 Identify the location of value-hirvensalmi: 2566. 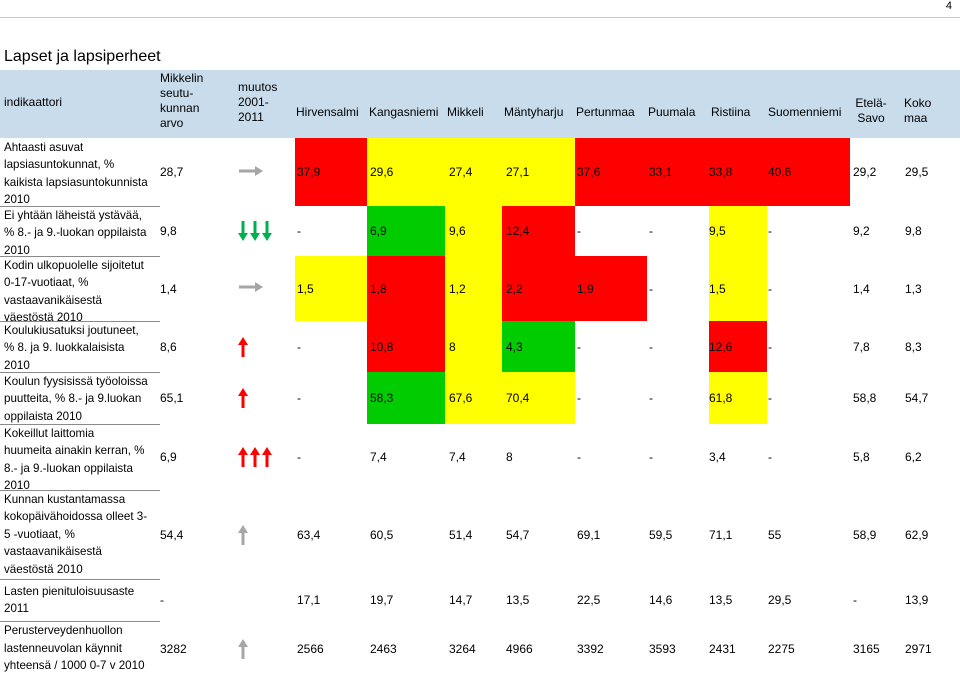
(310, 648).